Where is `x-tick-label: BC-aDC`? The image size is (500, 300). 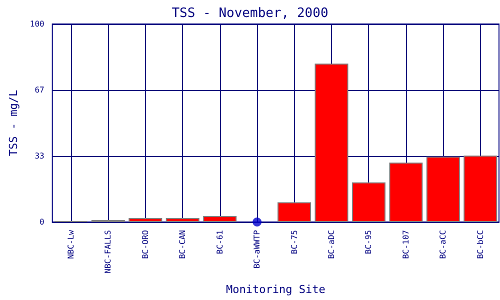 x-tick-label: BC-aDC is located at coordinates (331, 244).